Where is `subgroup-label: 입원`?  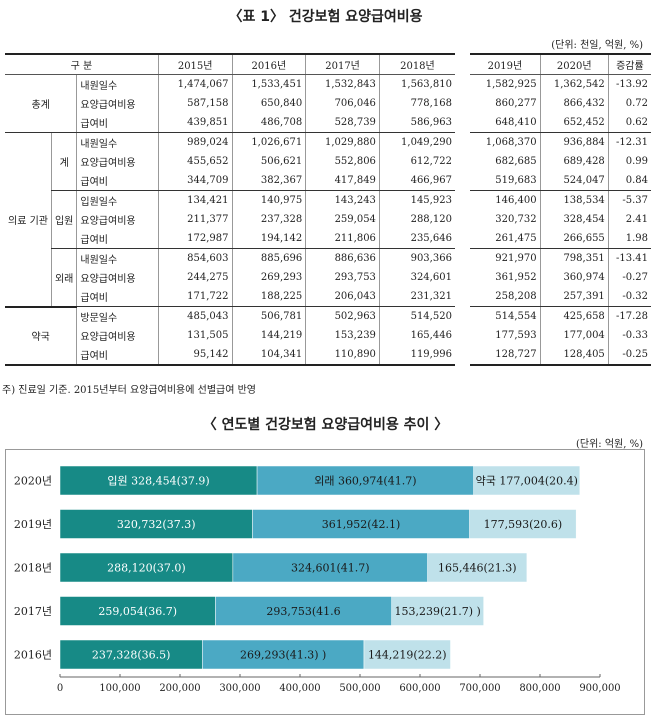 subgroup-label: 입원 is located at coordinates (63, 219).